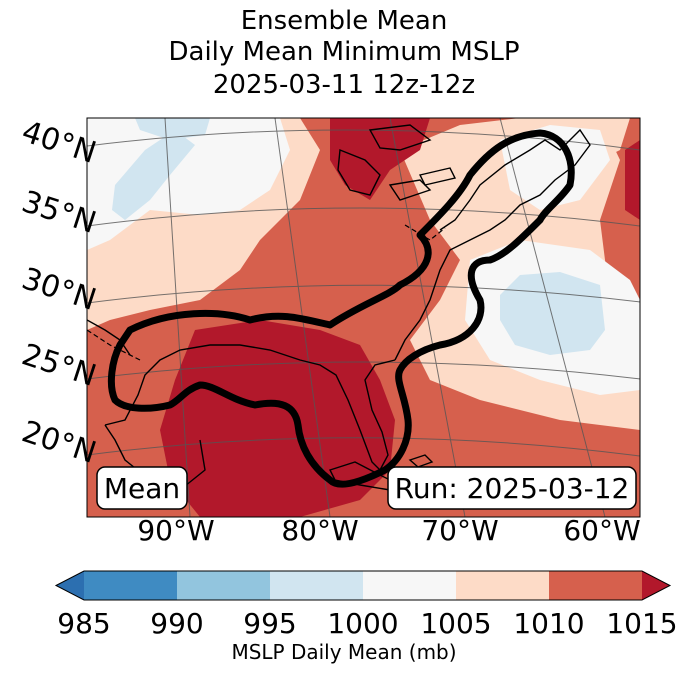  Describe the element at coordinates (363, 294) in the screenshot. I see `parallel-30n` at that location.